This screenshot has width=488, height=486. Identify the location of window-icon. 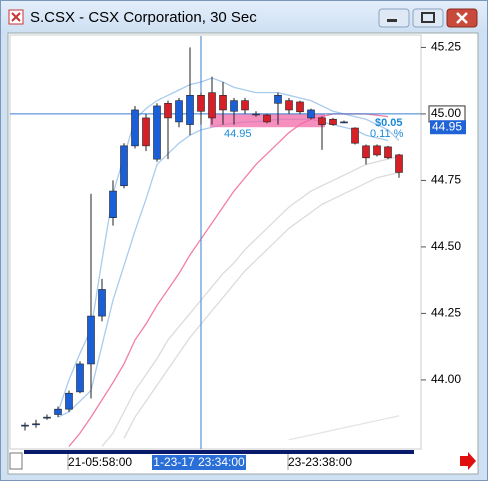
(16, 17).